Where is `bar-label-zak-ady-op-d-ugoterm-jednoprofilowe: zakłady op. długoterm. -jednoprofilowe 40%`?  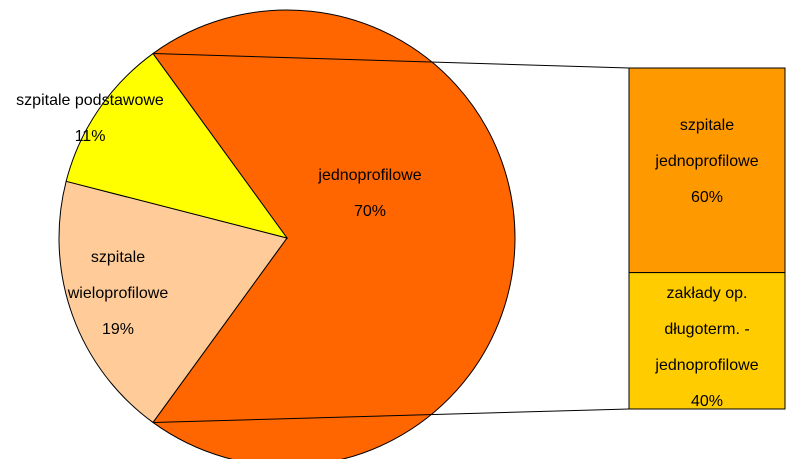
bar-label-zak-ady-op-d-ugoterm-jednoprofilowe: zakłady op. długoterm. -jednoprofilowe 40% is located at coordinates (706, 347).